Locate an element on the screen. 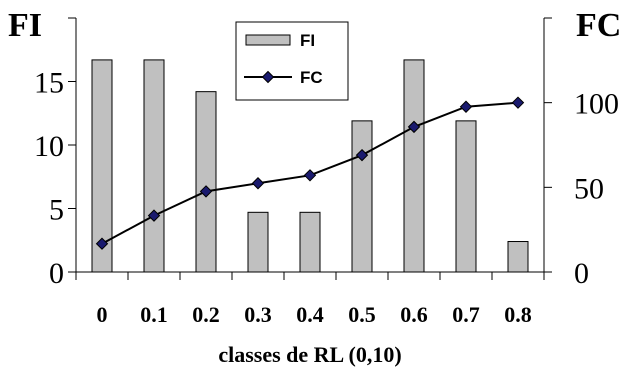 The image size is (634, 377). x-tick-label-0.7: 0.7 is located at coordinates (466, 314).